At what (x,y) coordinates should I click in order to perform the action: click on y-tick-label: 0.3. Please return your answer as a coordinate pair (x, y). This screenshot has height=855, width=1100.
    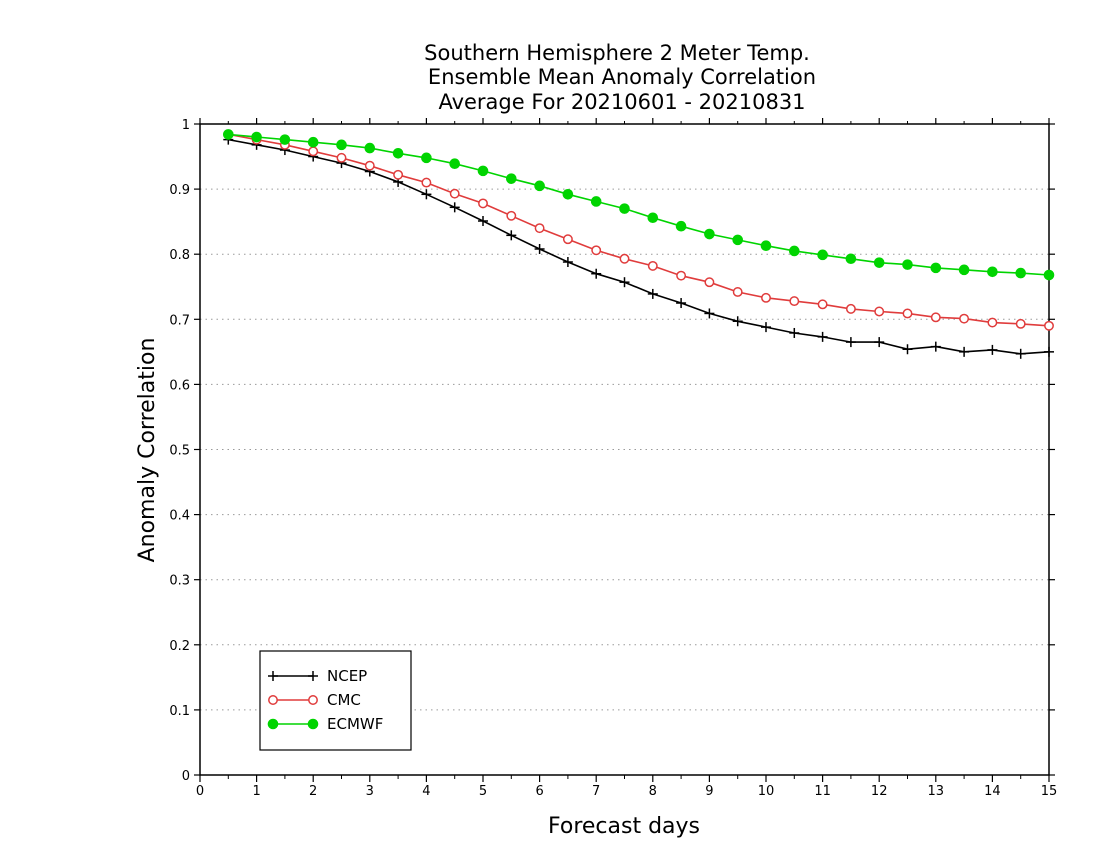
    Looking at the image, I should click on (179, 581).